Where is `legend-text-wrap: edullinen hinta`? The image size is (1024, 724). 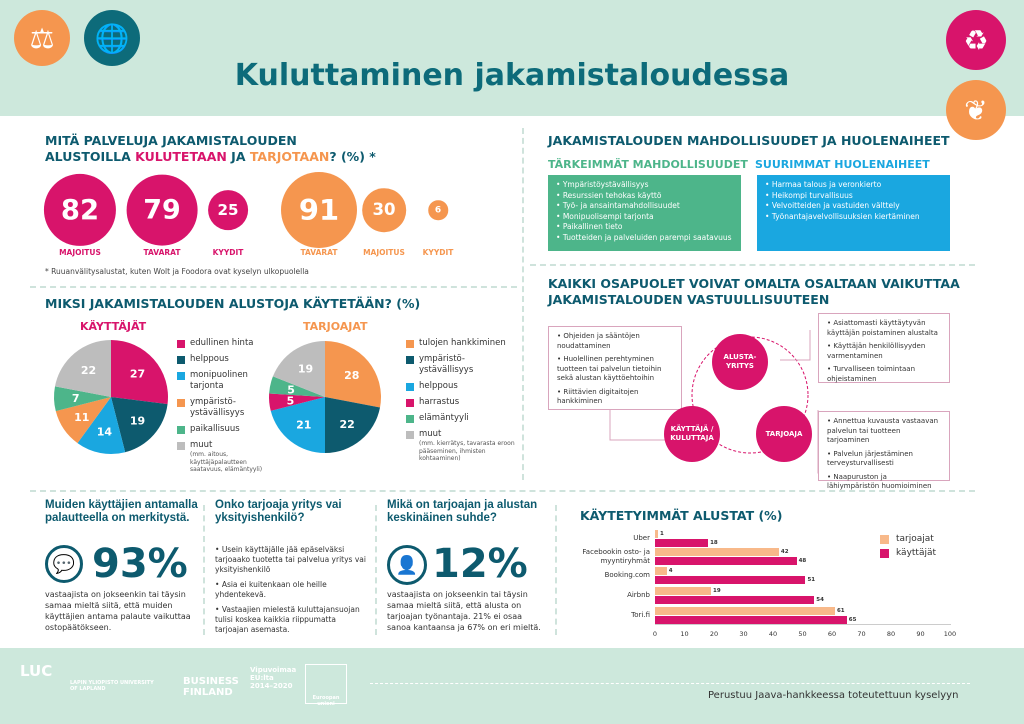 legend-text-wrap: edullinen hinta is located at coordinates (221, 343).